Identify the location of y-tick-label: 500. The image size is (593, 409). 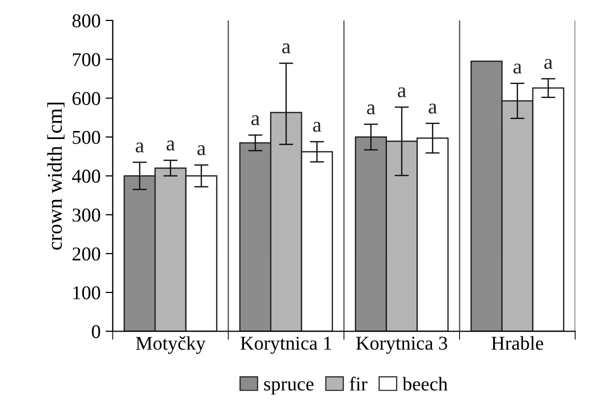
(86, 137).